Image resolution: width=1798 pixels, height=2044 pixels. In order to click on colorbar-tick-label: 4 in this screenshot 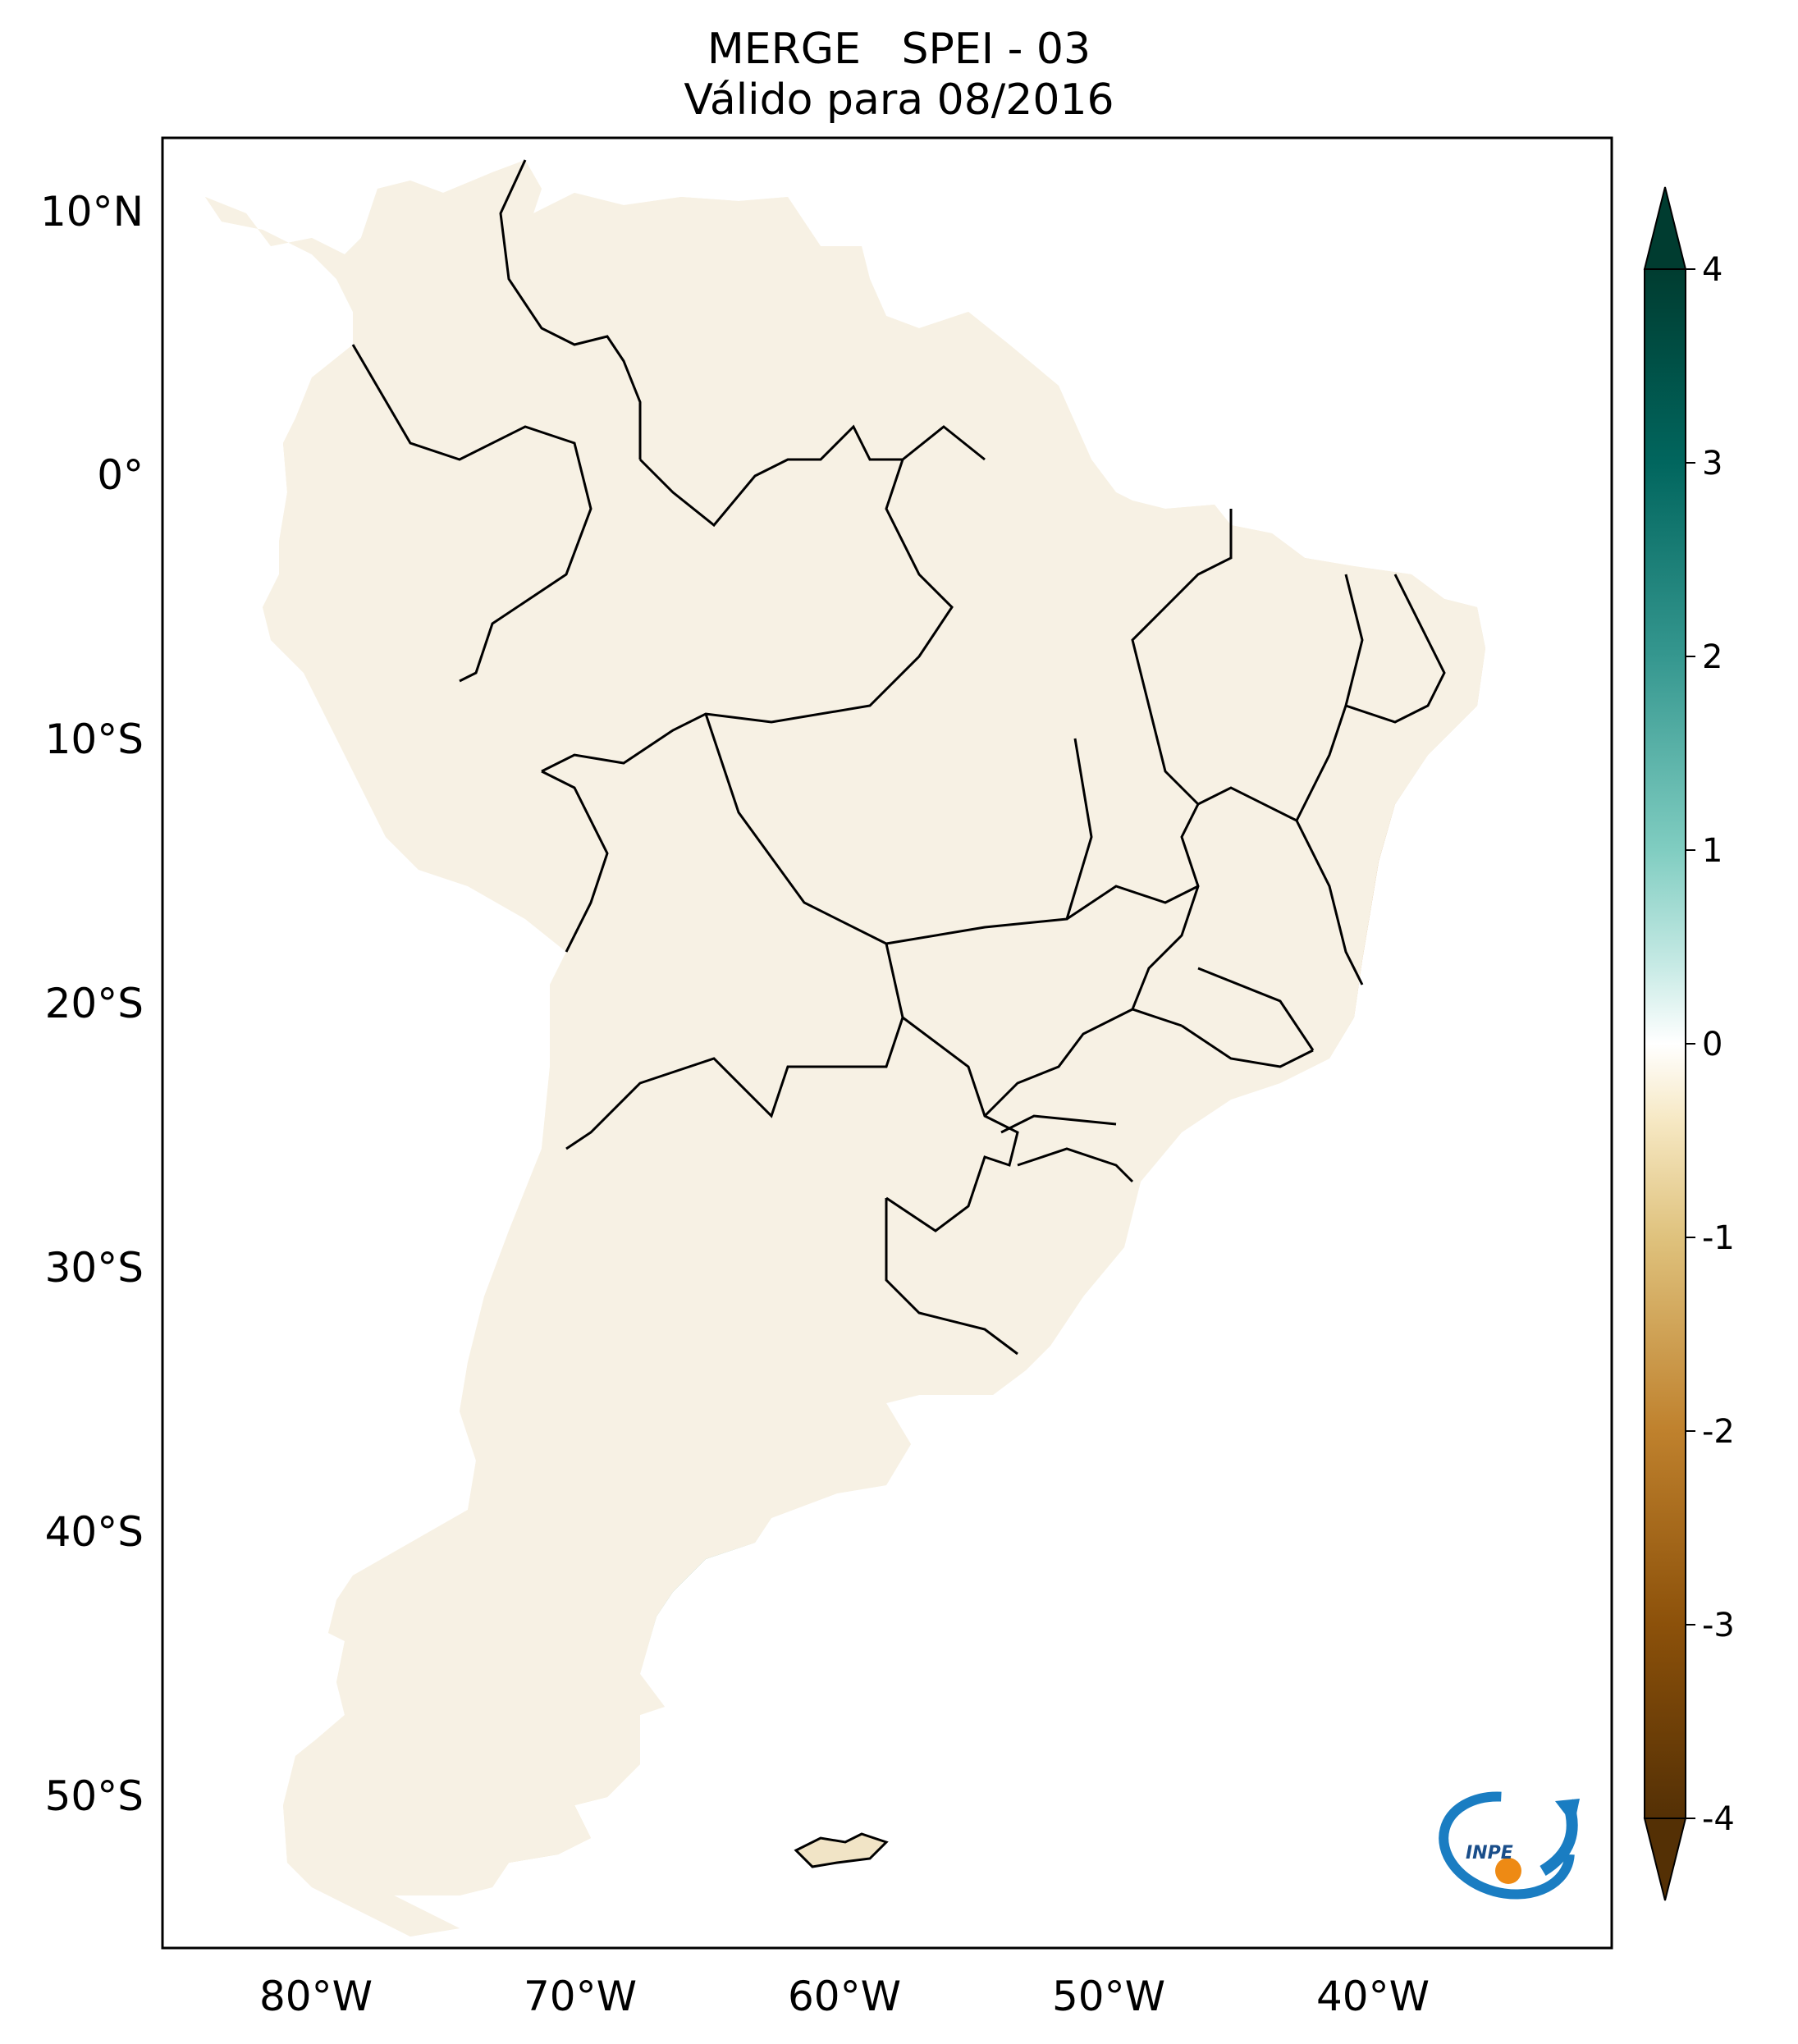, I will do `click(1713, 270)`.